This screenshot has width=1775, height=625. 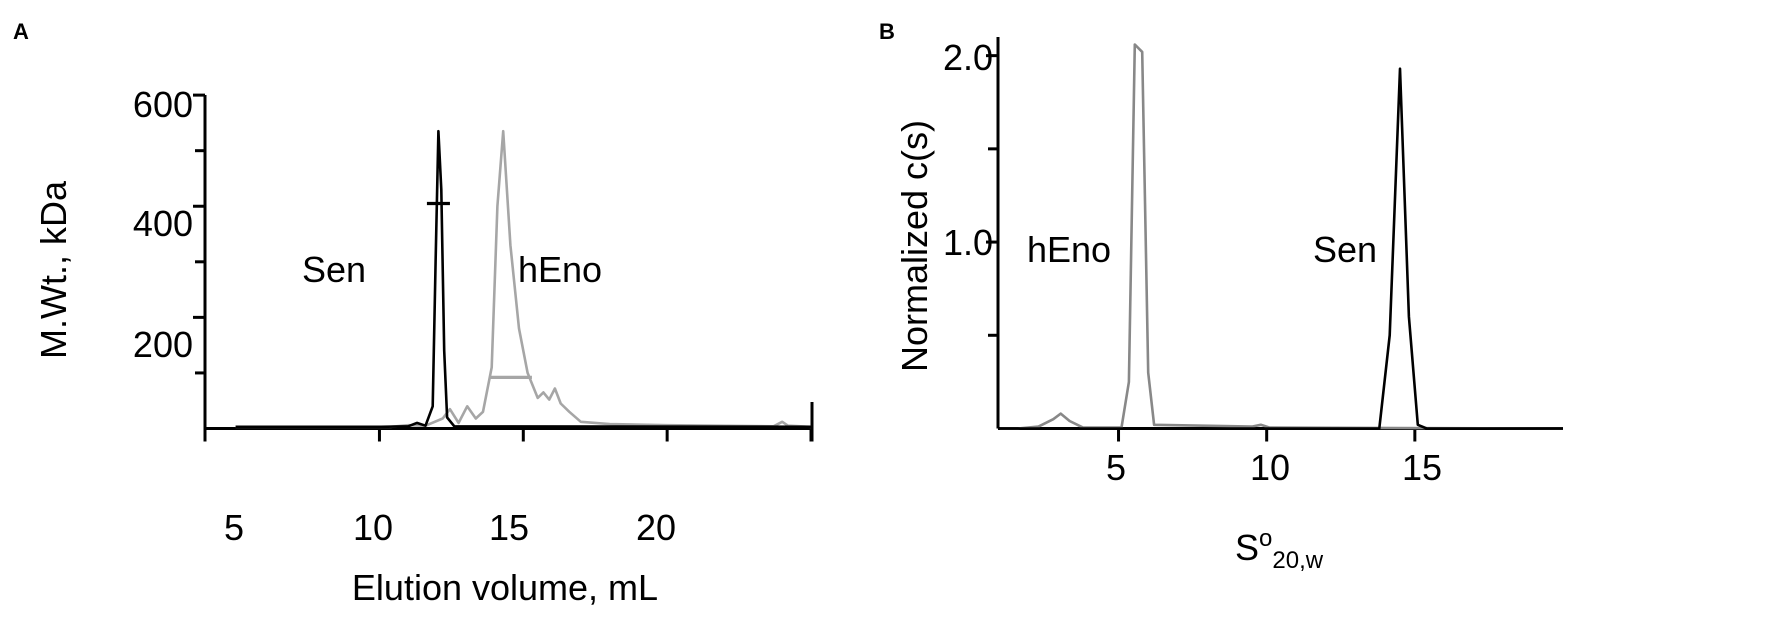 I want to click on panel-a-xtick-label: 10, so click(x=373, y=527).